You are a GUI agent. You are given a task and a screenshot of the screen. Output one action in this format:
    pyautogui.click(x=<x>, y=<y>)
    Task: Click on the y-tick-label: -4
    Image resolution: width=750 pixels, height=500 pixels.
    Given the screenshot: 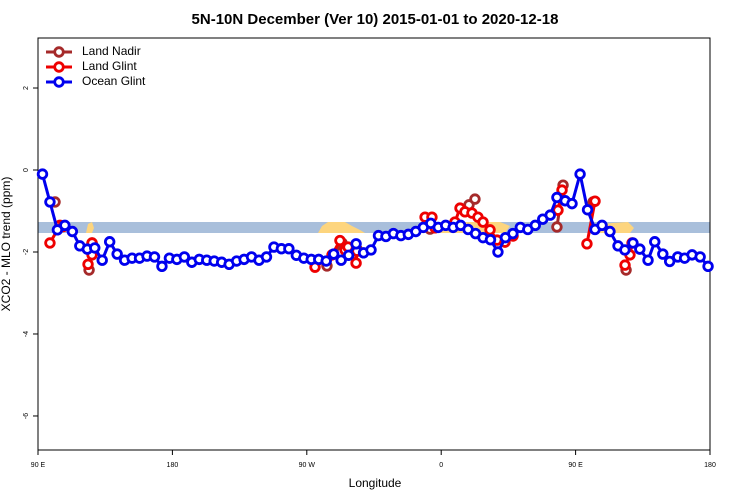 What is the action you would take?
    pyautogui.click(x=26, y=334)
    